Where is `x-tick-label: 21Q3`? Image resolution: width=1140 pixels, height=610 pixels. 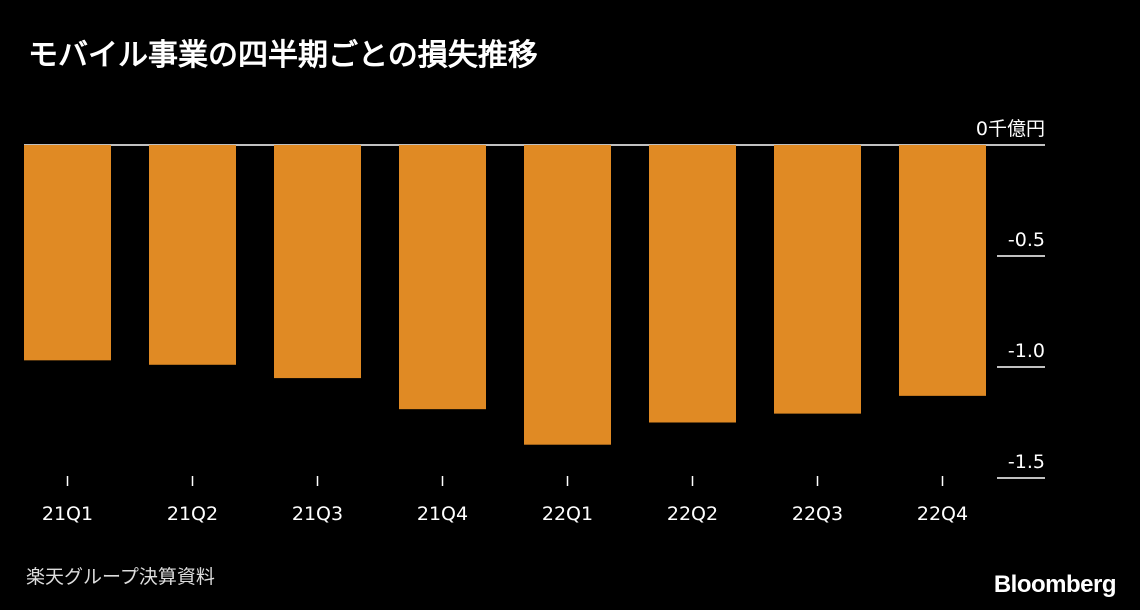 x-tick-label: 21Q3 is located at coordinates (317, 514).